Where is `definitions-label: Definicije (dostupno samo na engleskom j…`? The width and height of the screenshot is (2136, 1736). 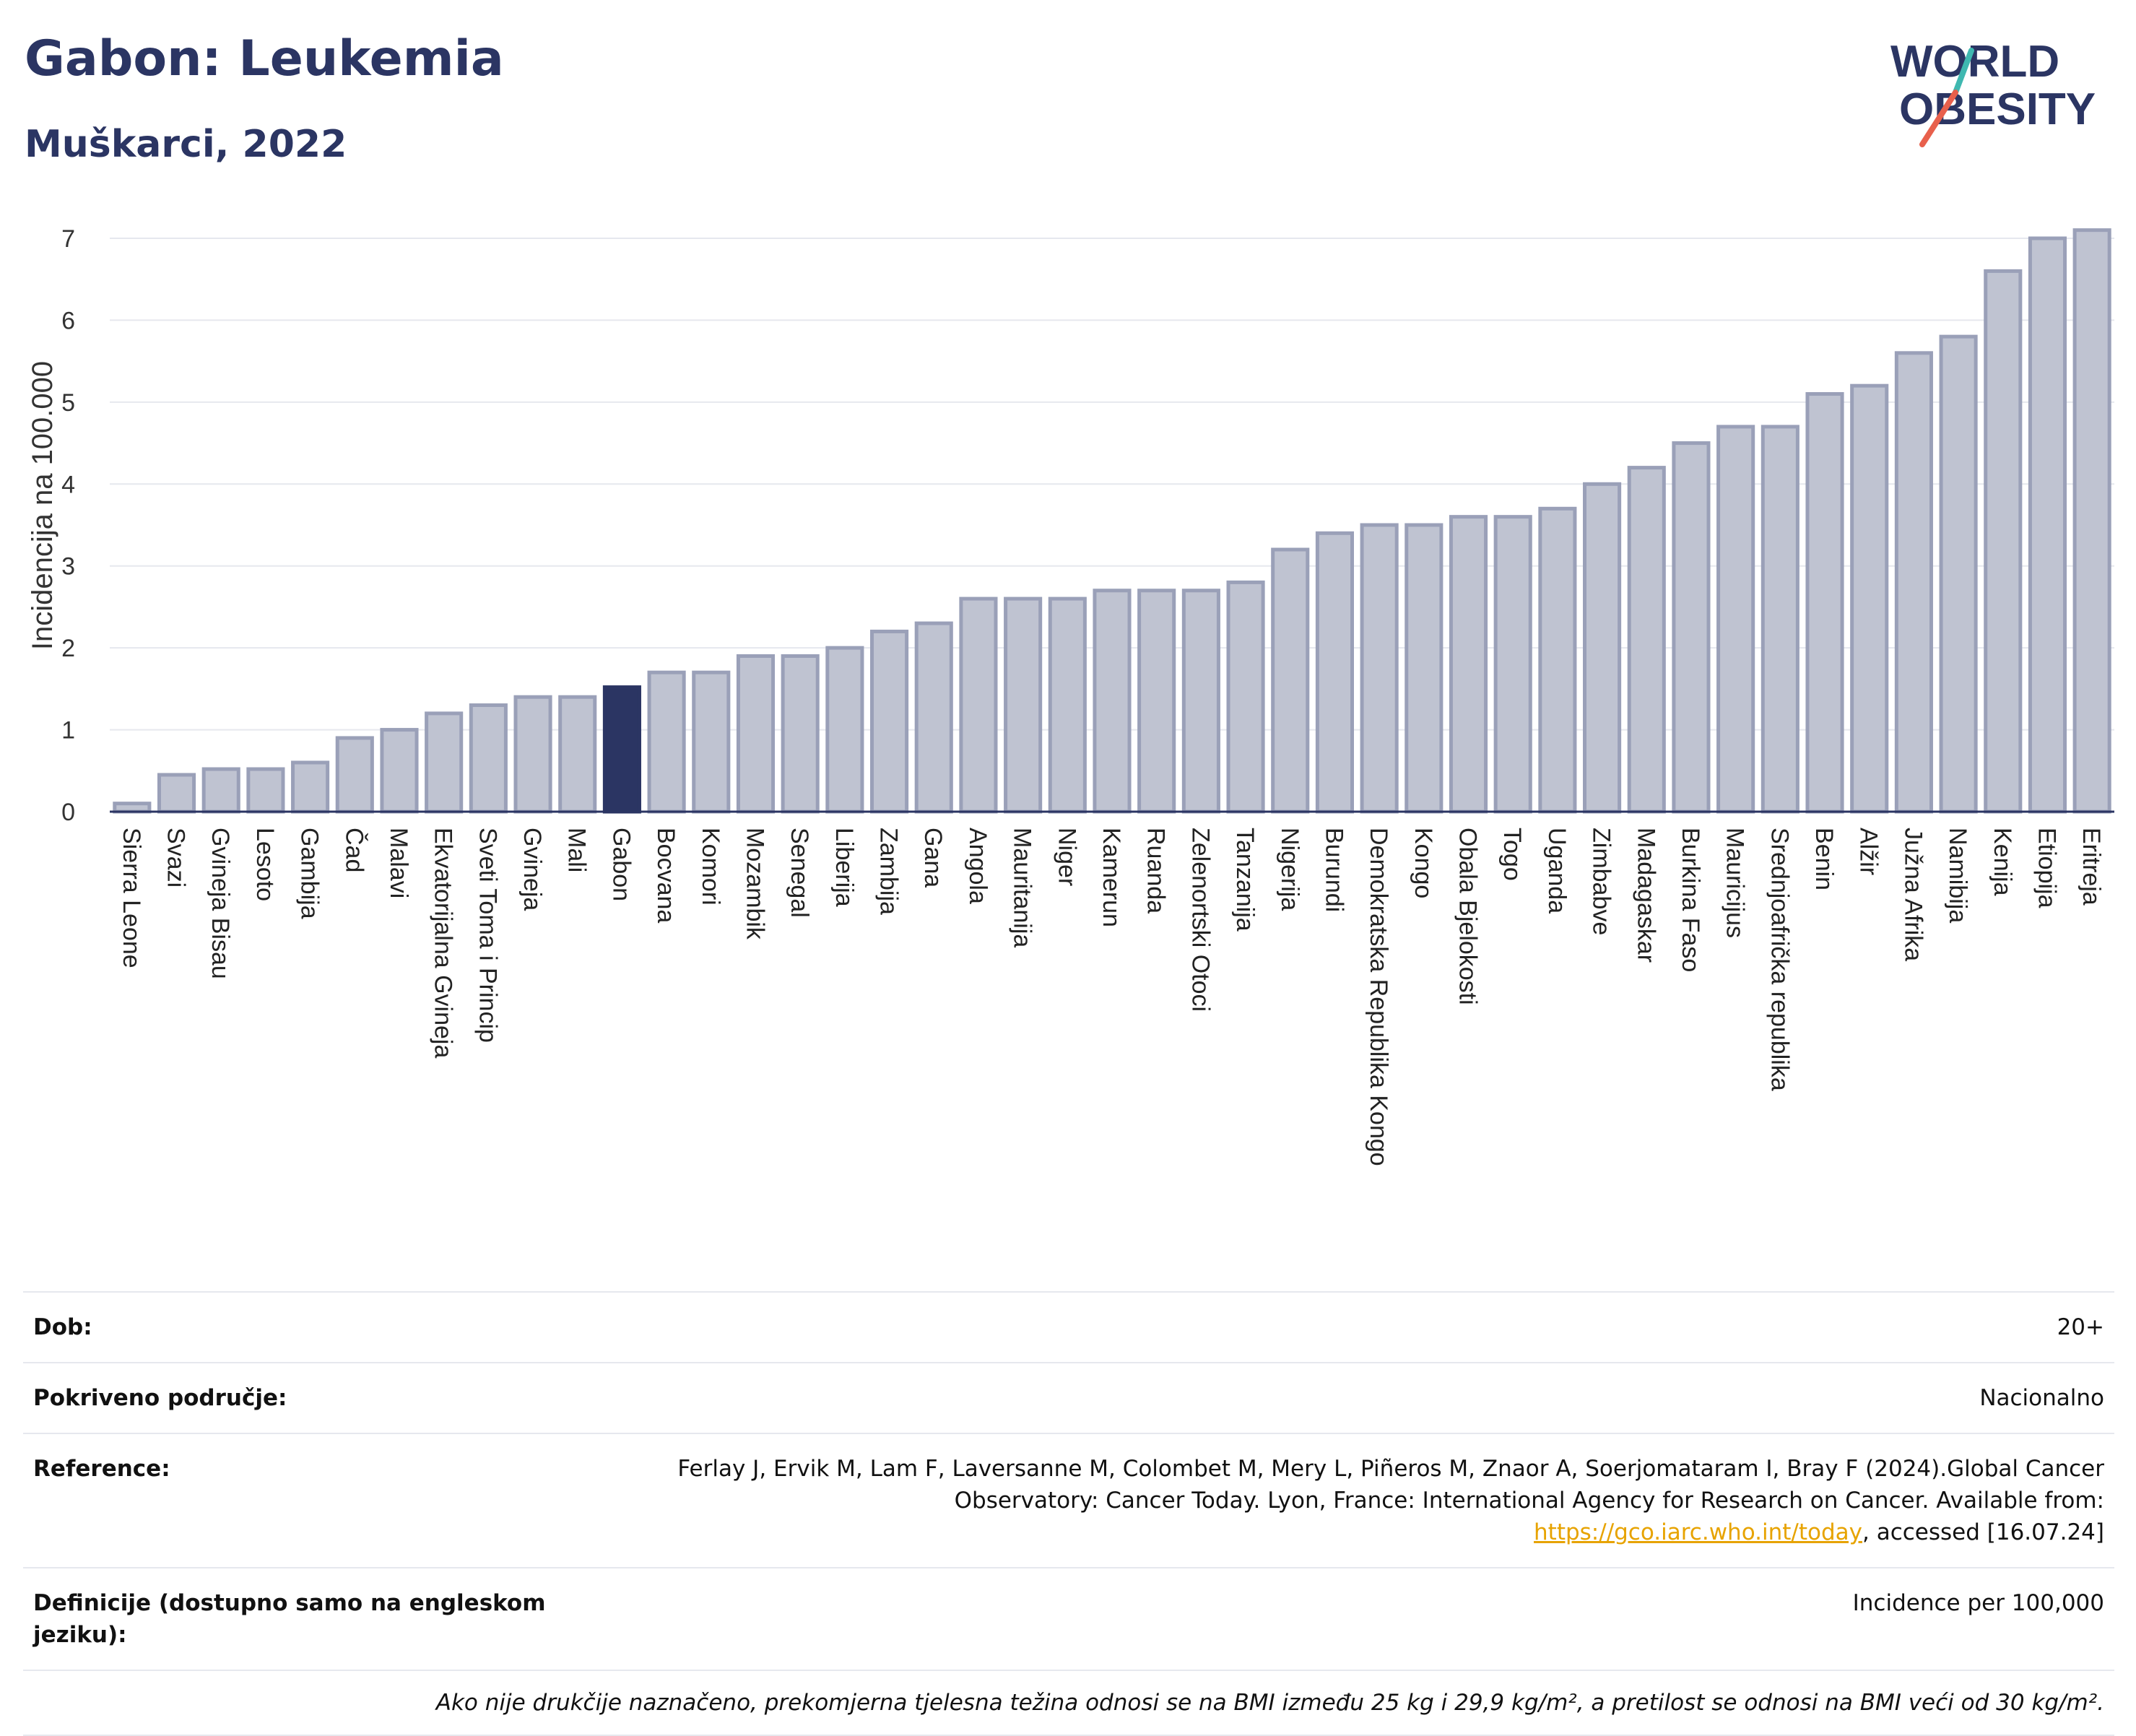 definitions-label: Definicije (dostupno samo na engleskom j… is located at coordinates (290, 1619).